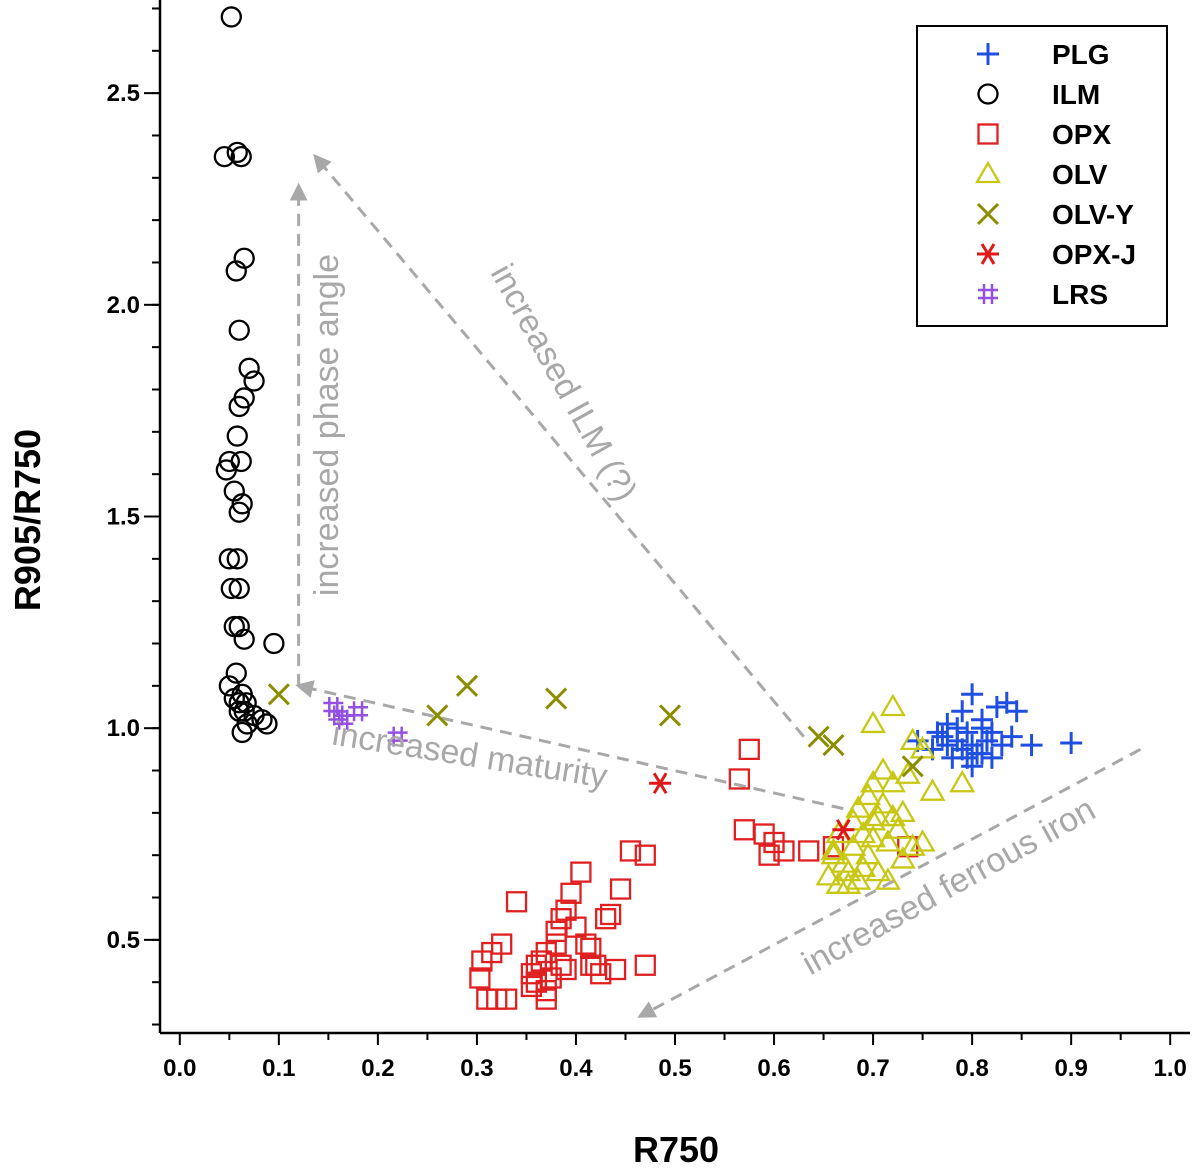 The image size is (1200, 1170). Describe the element at coordinates (773, 1068) in the screenshot. I see `x-tick-label: 0.6` at that location.